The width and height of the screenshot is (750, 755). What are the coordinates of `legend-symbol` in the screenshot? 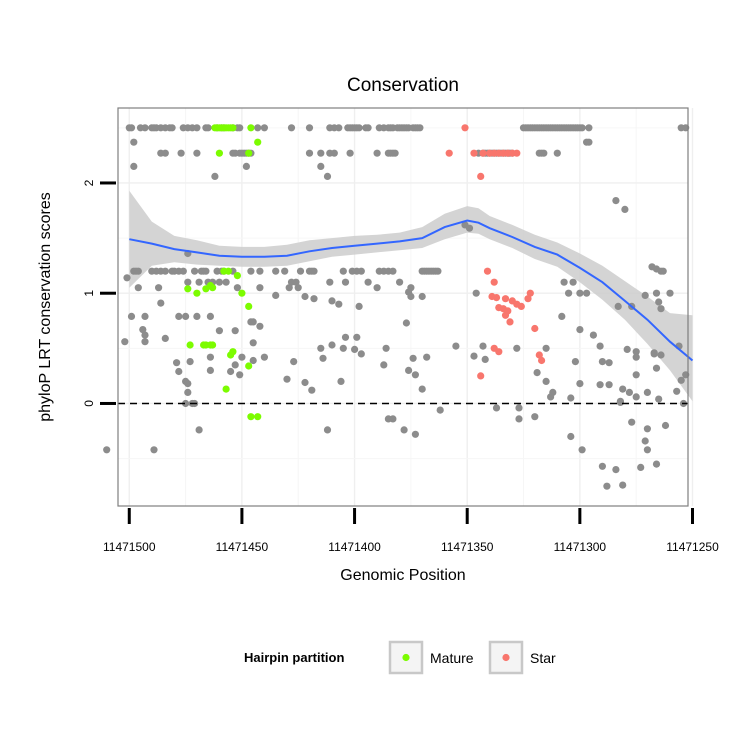 It's located at (406, 657).